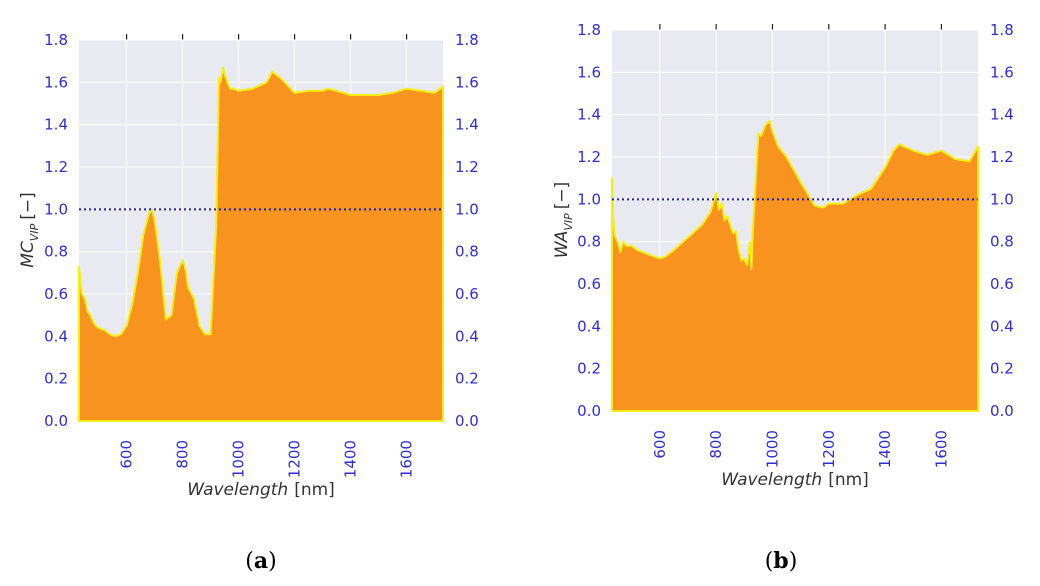 The height and width of the screenshot is (586, 1040). What do you see at coordinates (781, 561) in the screenshot?
I see `panel-caption: (b)` at bounding box center [781, 561].